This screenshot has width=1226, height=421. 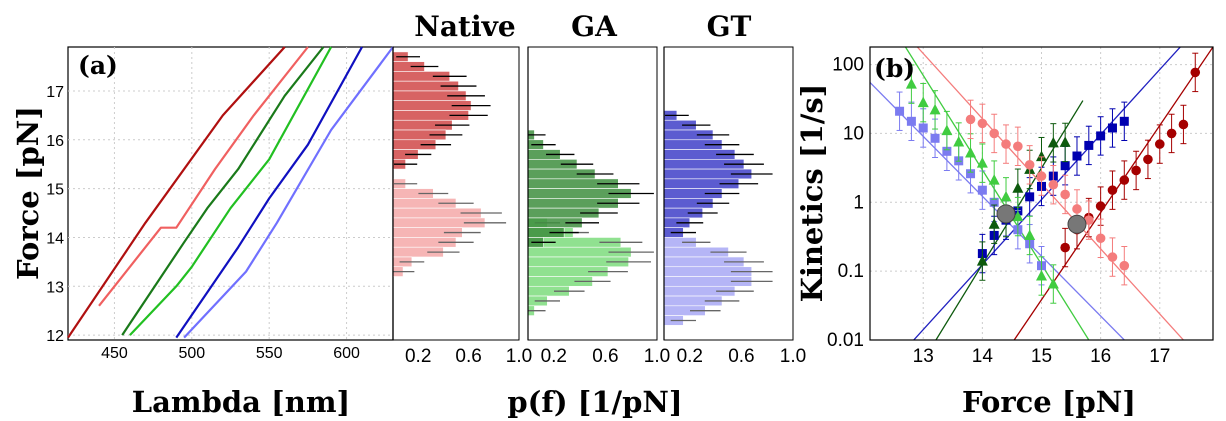 I want to click on traces-ytick-label: 16, so click(x=55, y=141).